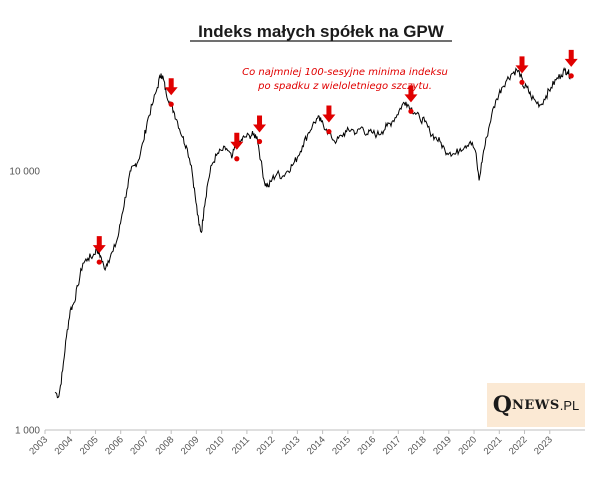 The height and width of the screenshot is (477, 605). I want to click on x-tick-label: 2013, so click(291, 445).